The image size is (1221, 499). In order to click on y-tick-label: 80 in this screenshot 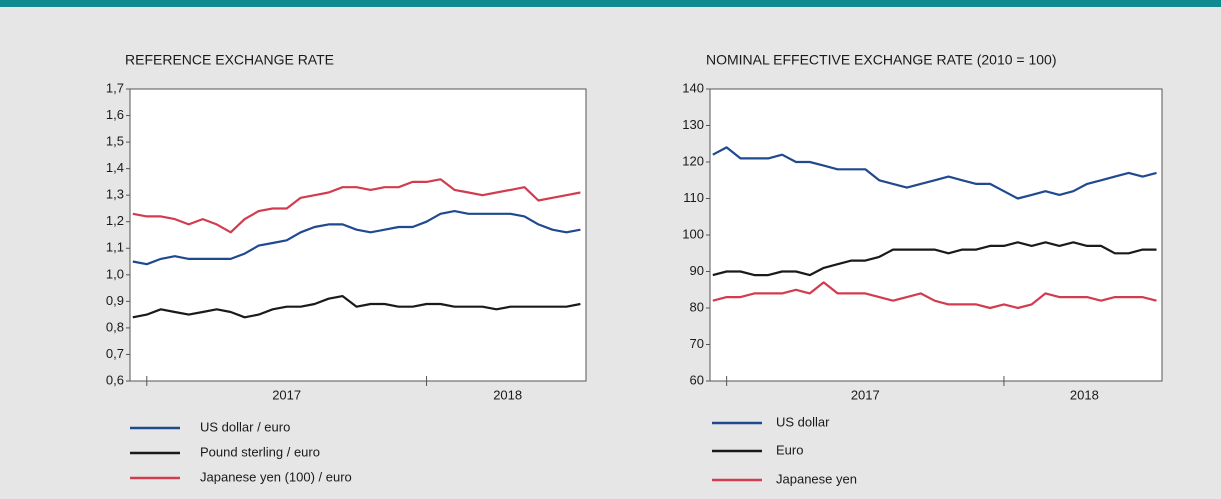, I will do `click(697, 306)`.